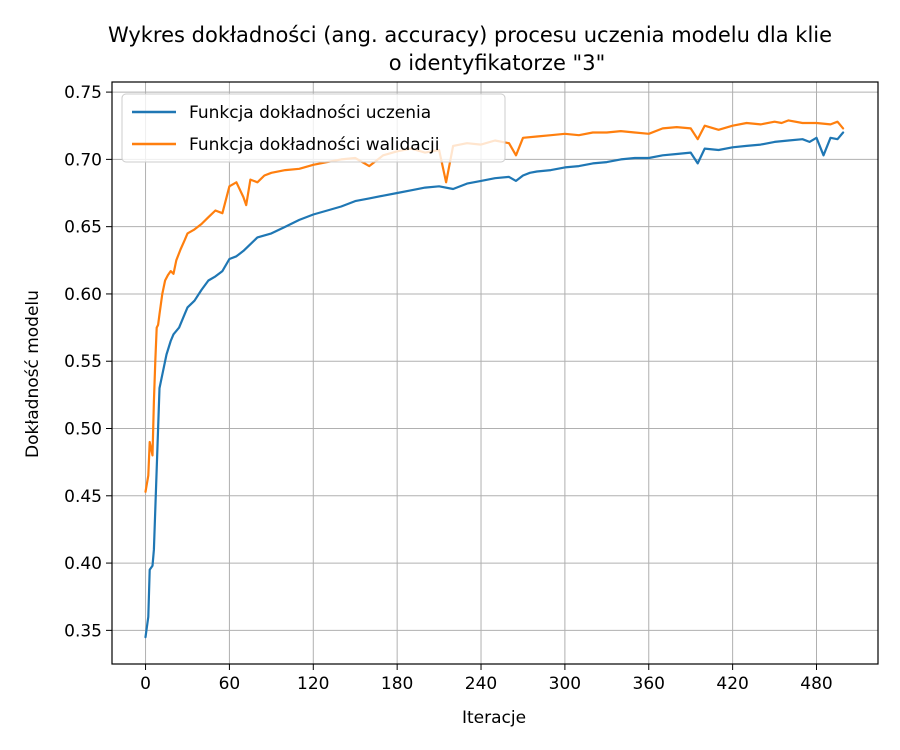 This screenshot has height=750, width=900. What do you see at coordinates (732, 684) in the screenshot?
I see `x-tick-label: 420` at bounding box center [732, 684].